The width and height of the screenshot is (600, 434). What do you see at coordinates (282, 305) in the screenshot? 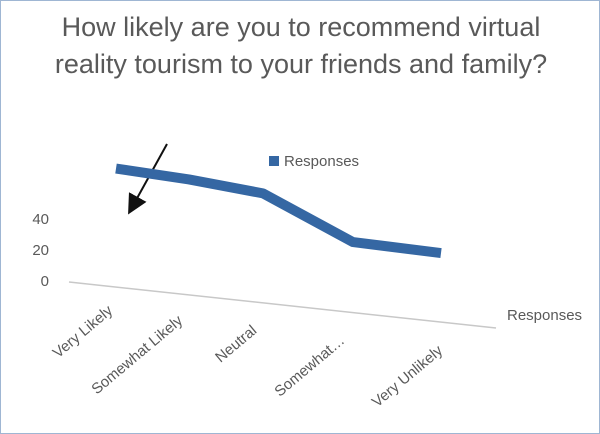
I see `x-axis-line` at bounding box center [282, 305].